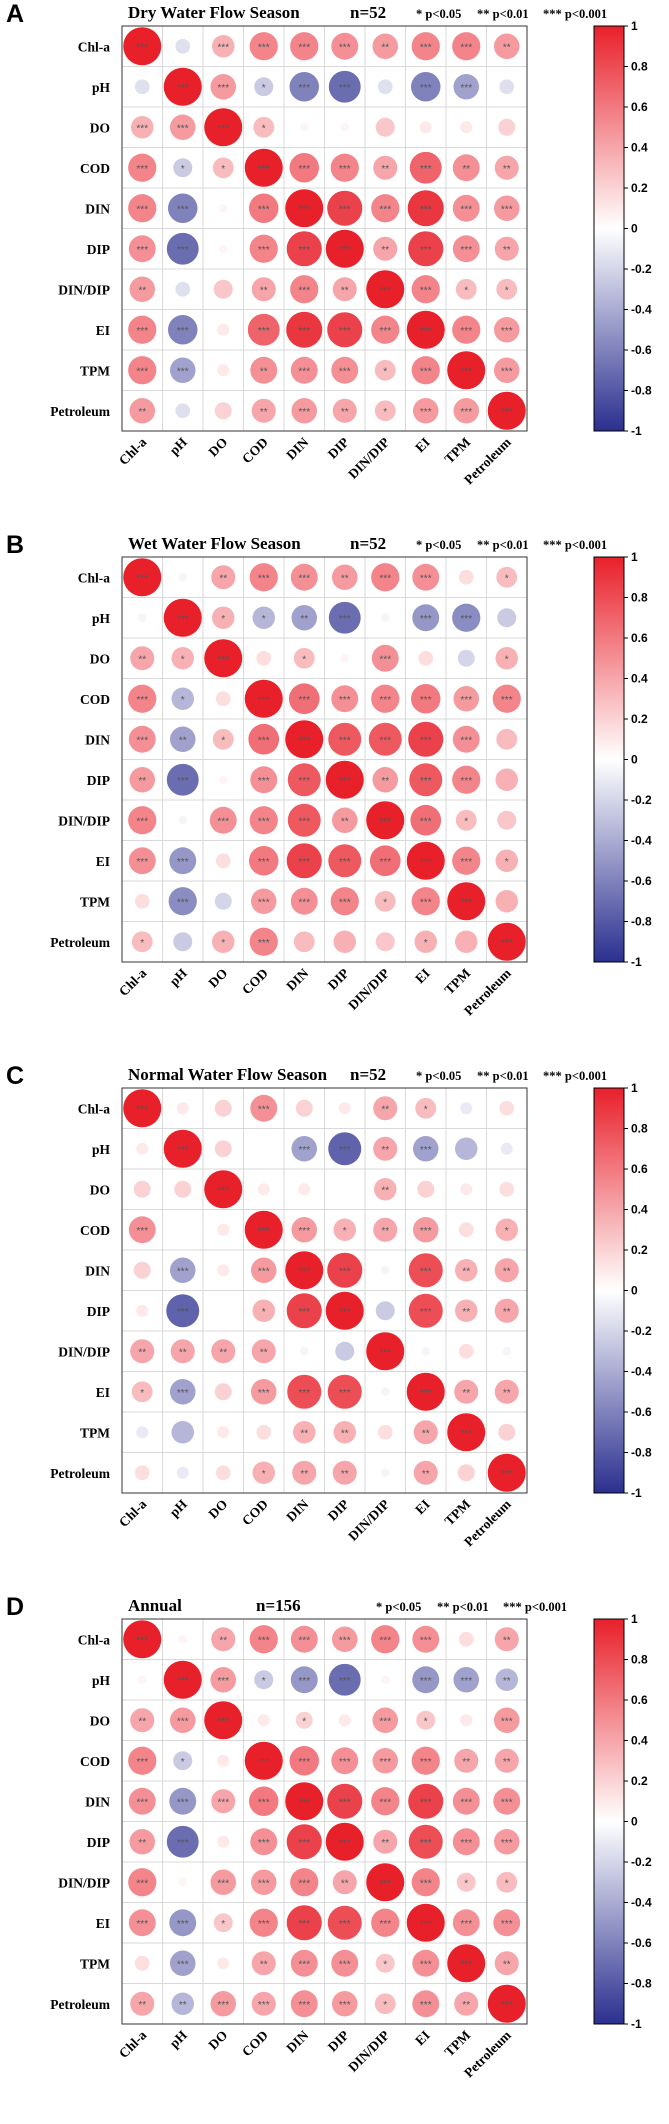 This screenshot has width=669, height=2124. Describe the element at coordinates (634, 1619) in the screenshot. I see `colorbar-tick-label: 1` at that location.